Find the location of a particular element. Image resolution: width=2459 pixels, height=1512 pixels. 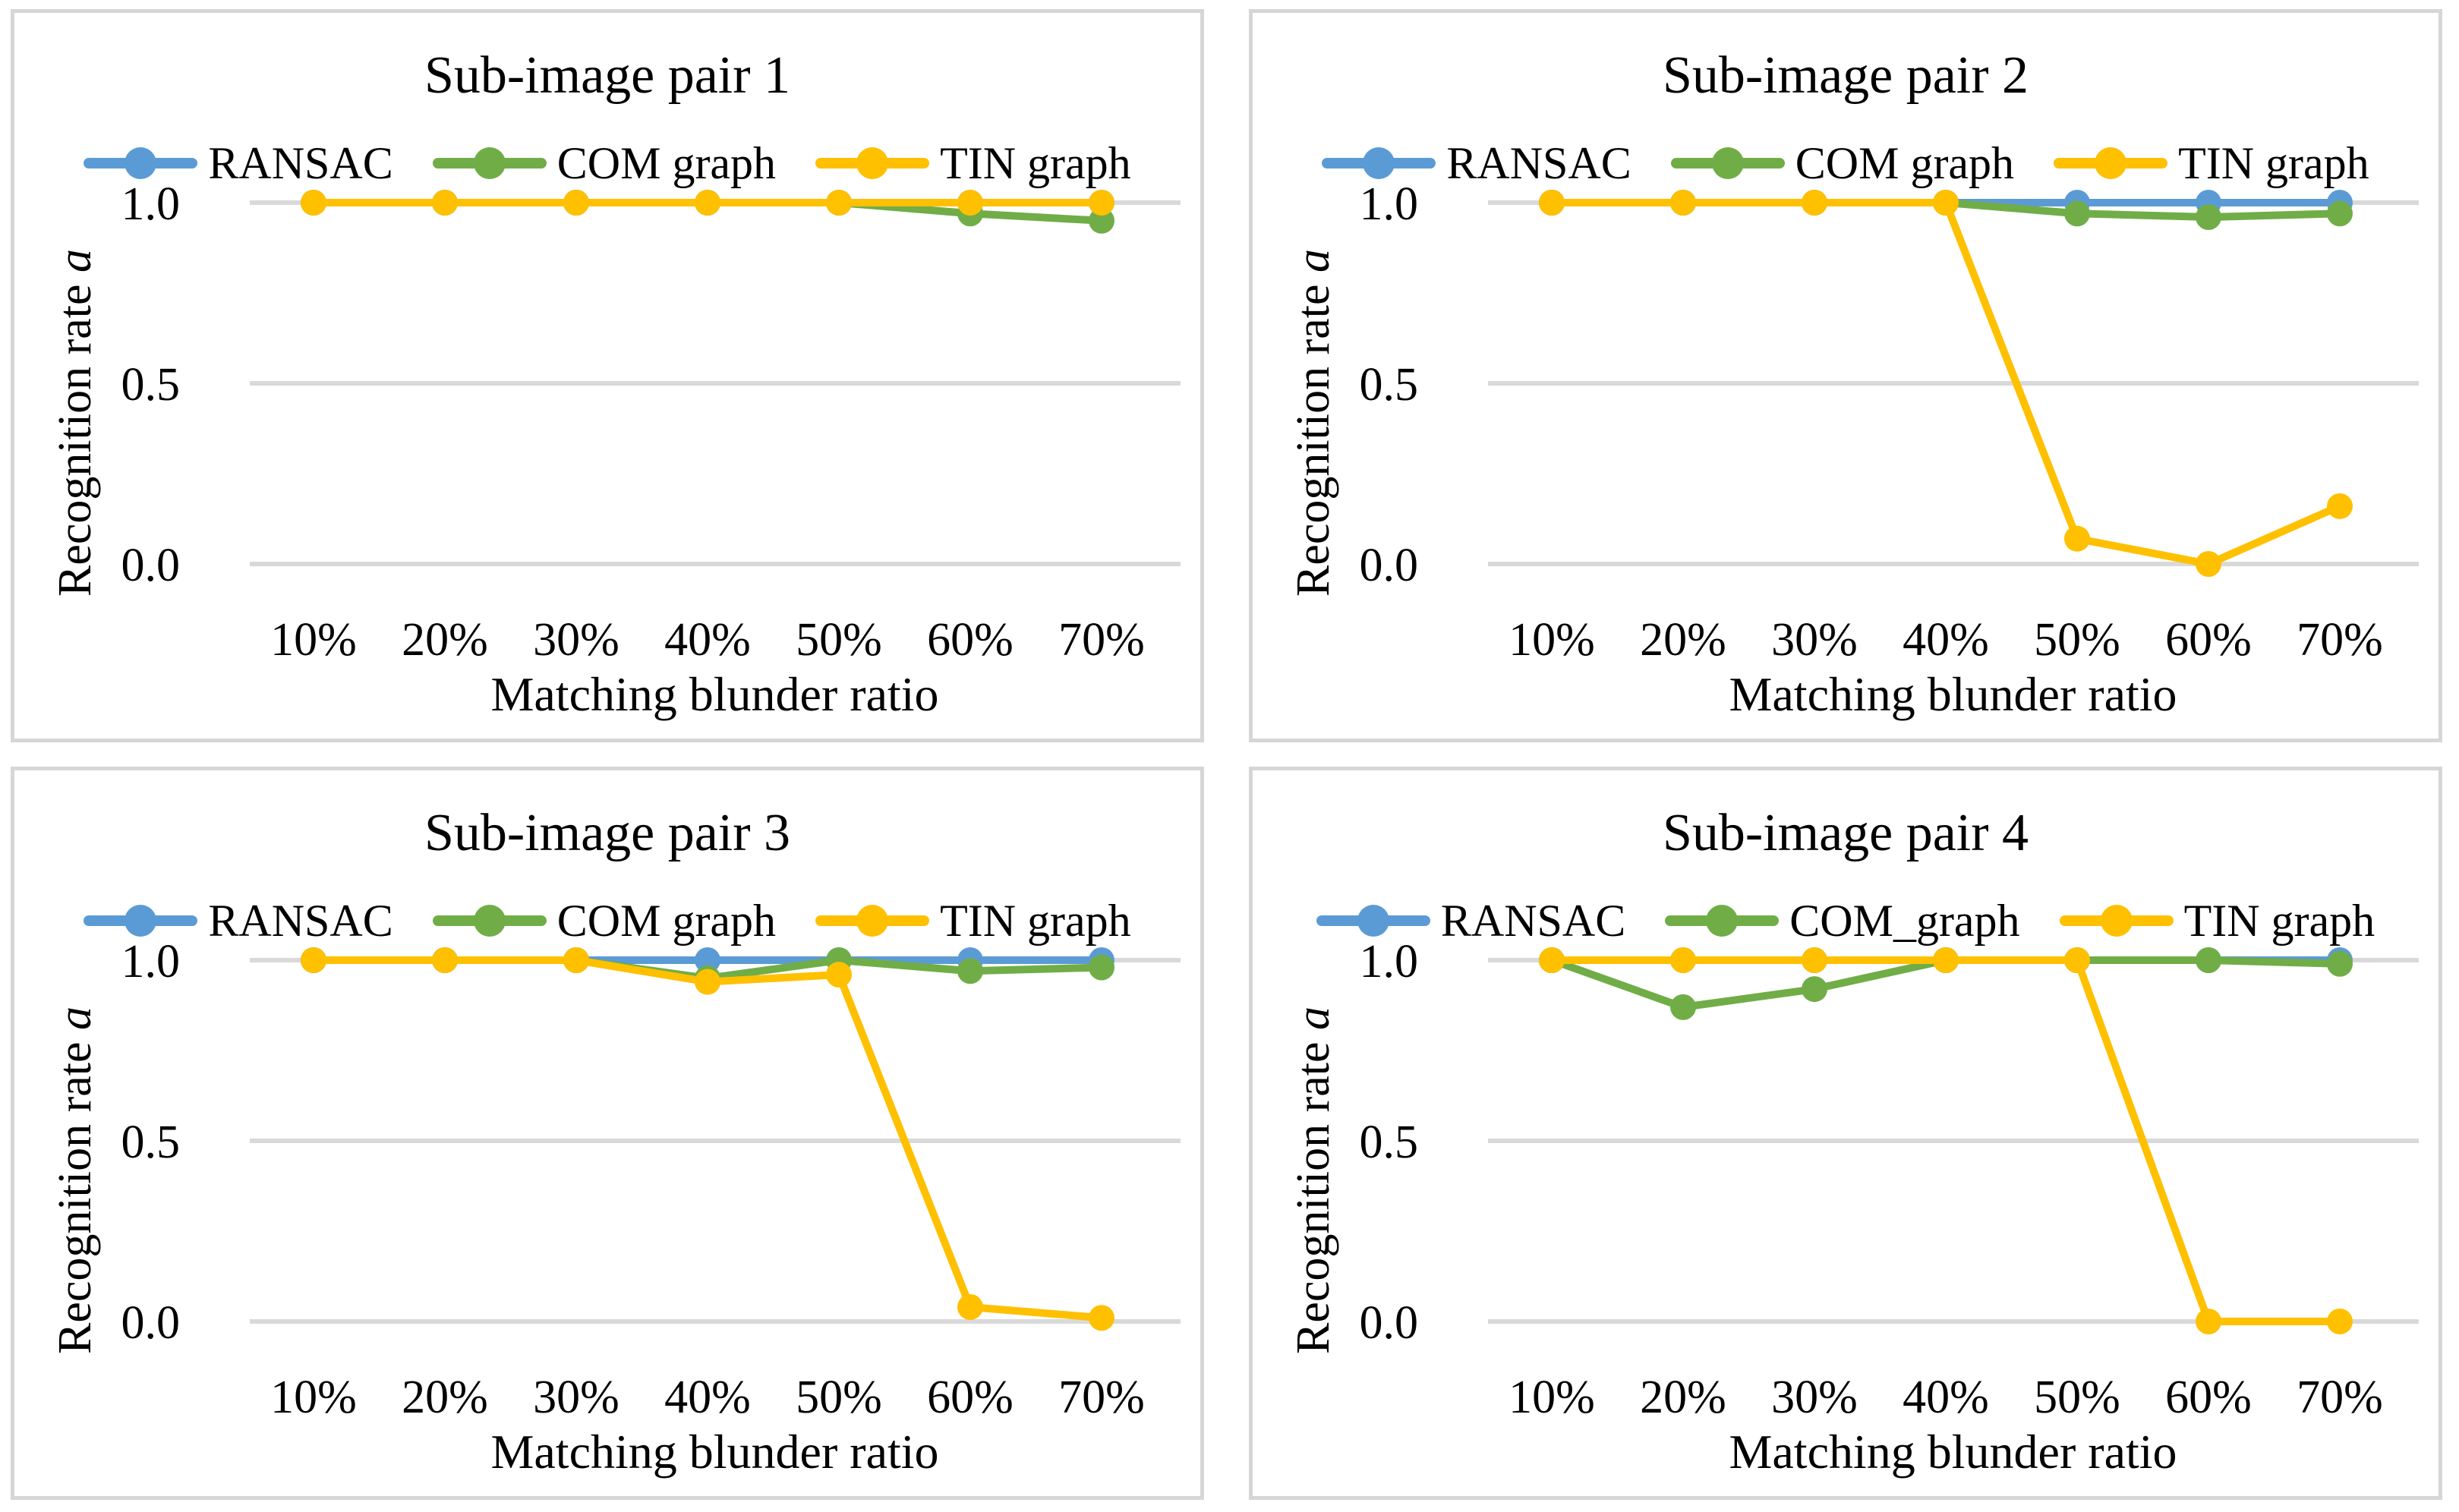

y-tick-label: 0.0 is located at coordinates (1389, 1323).